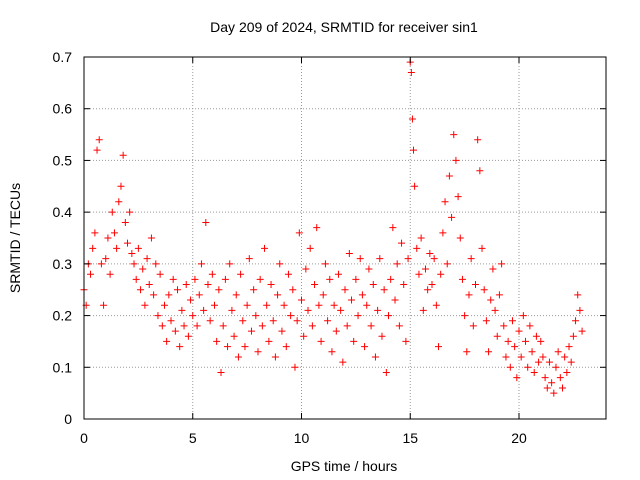  I want to click on y-axis-label: SRMTID / TECUs, so click(15, 238).